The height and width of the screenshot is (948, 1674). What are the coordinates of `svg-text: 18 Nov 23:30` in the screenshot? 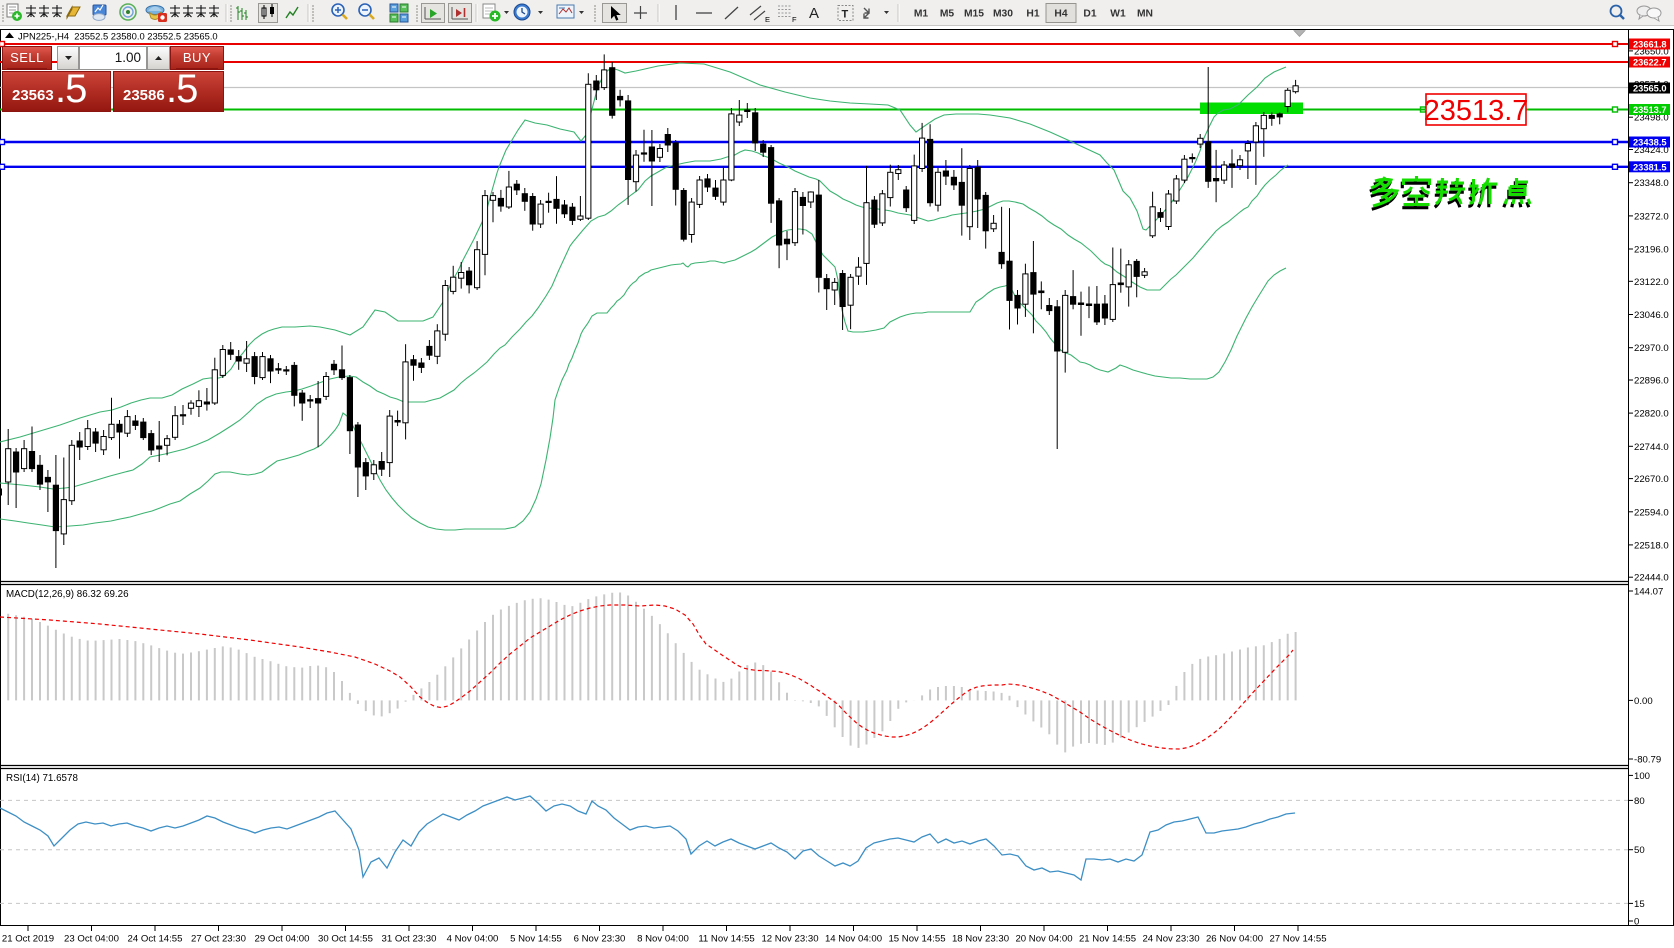 It's located at (980, 939).